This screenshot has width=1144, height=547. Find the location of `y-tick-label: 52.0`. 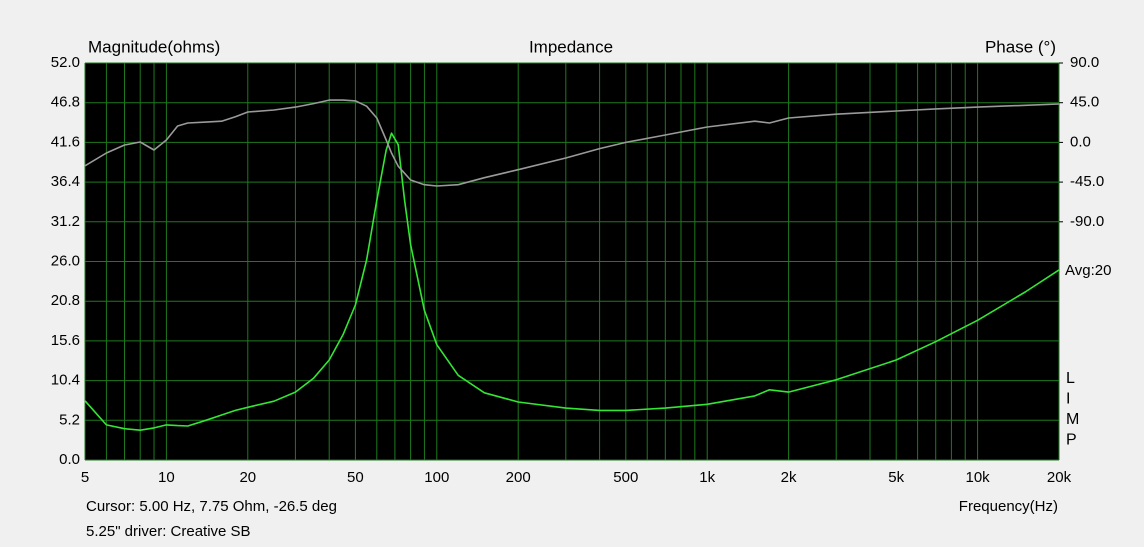

y-tick-label: 52.0 is located at coordinates (65, 62).